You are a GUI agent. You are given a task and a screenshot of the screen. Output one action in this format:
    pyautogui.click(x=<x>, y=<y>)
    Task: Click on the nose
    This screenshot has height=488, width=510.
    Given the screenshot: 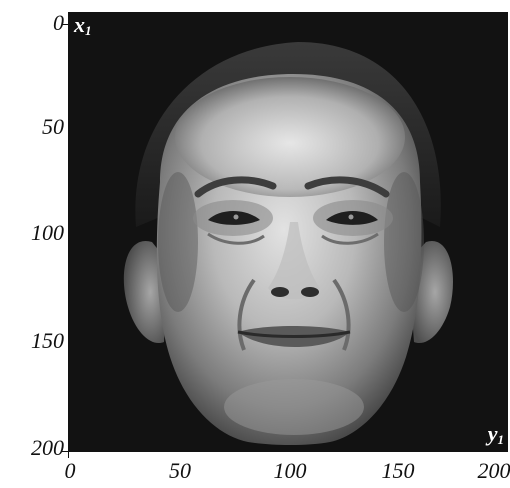 What is the action you would take?
    pyautogui.click(x=294, y=261)
    